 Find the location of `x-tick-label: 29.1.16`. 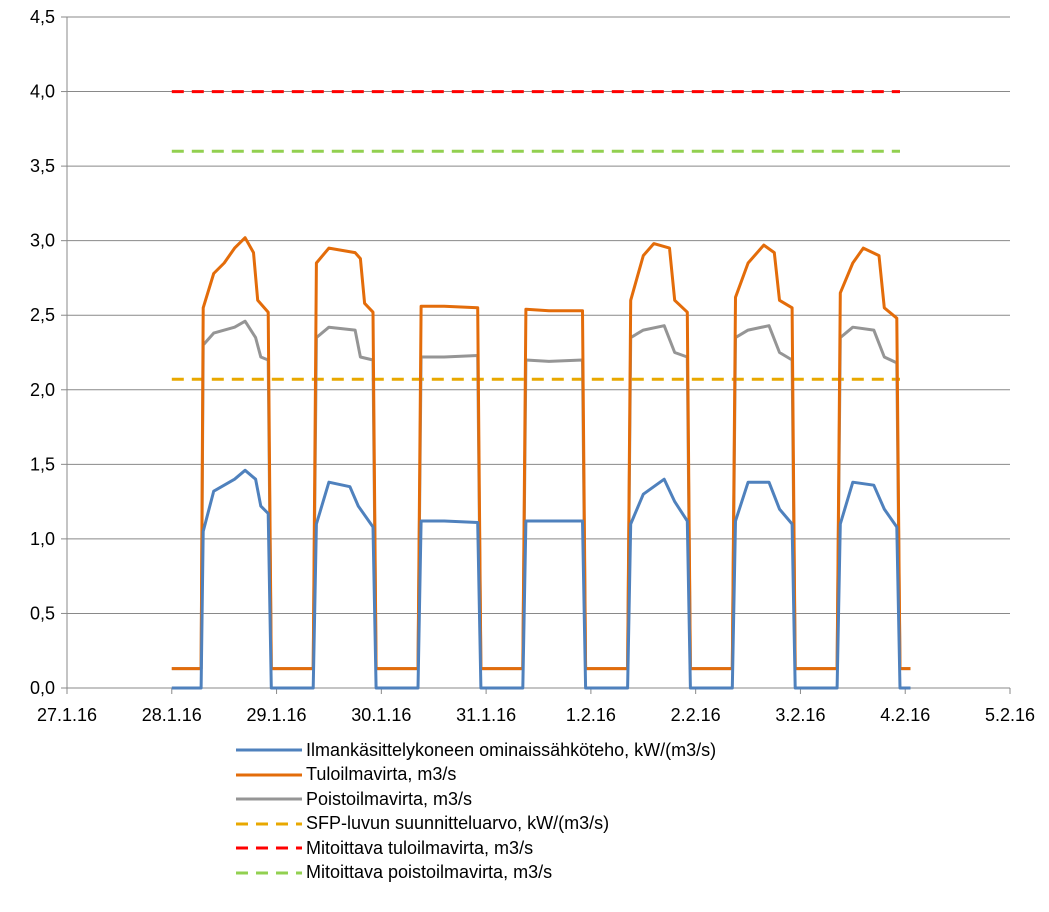

x-tick-label: 29.1.16 is located at coordinates (277, 715).